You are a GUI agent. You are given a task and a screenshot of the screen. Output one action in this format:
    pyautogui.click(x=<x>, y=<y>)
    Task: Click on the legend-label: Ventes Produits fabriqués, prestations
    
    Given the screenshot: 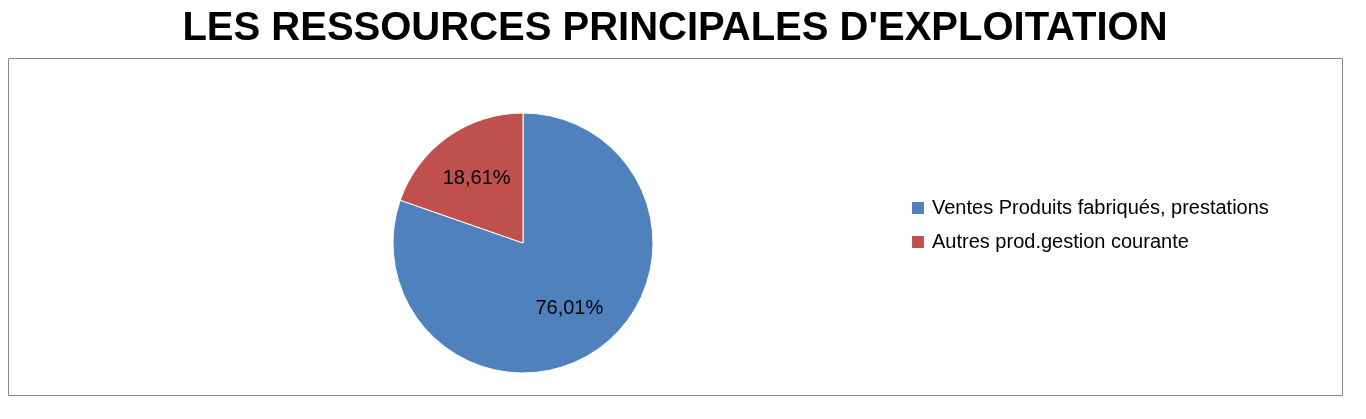 What is the action you would take?
    pyautogui.click(x=1100, y=207)
    